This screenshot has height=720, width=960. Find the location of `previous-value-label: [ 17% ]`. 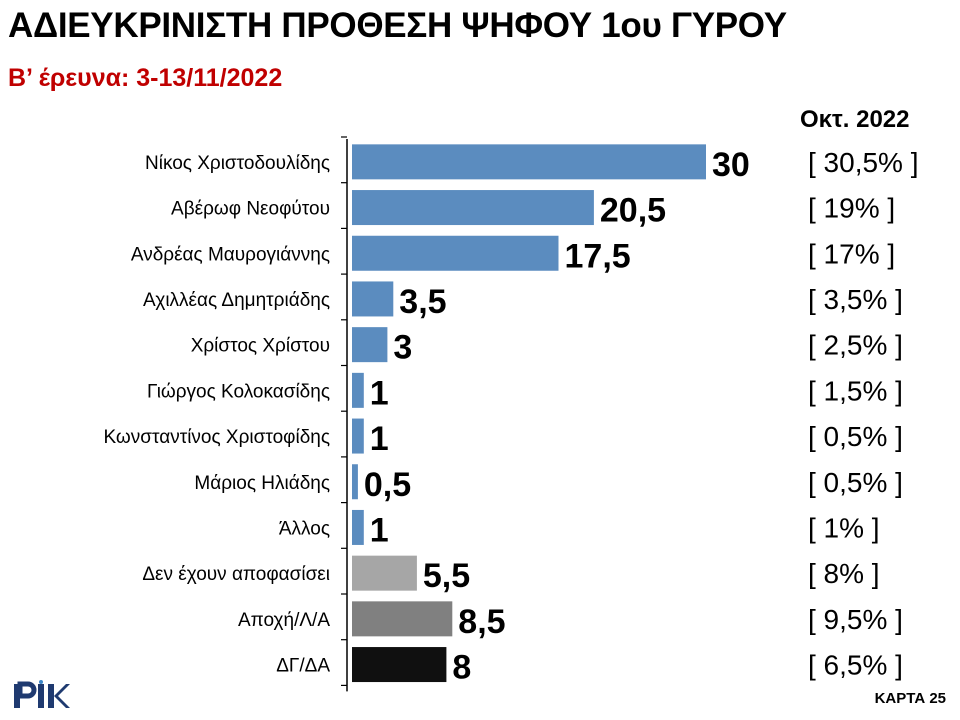

previous-value-label: [ 17% ] is located at coordinates (851, 253).